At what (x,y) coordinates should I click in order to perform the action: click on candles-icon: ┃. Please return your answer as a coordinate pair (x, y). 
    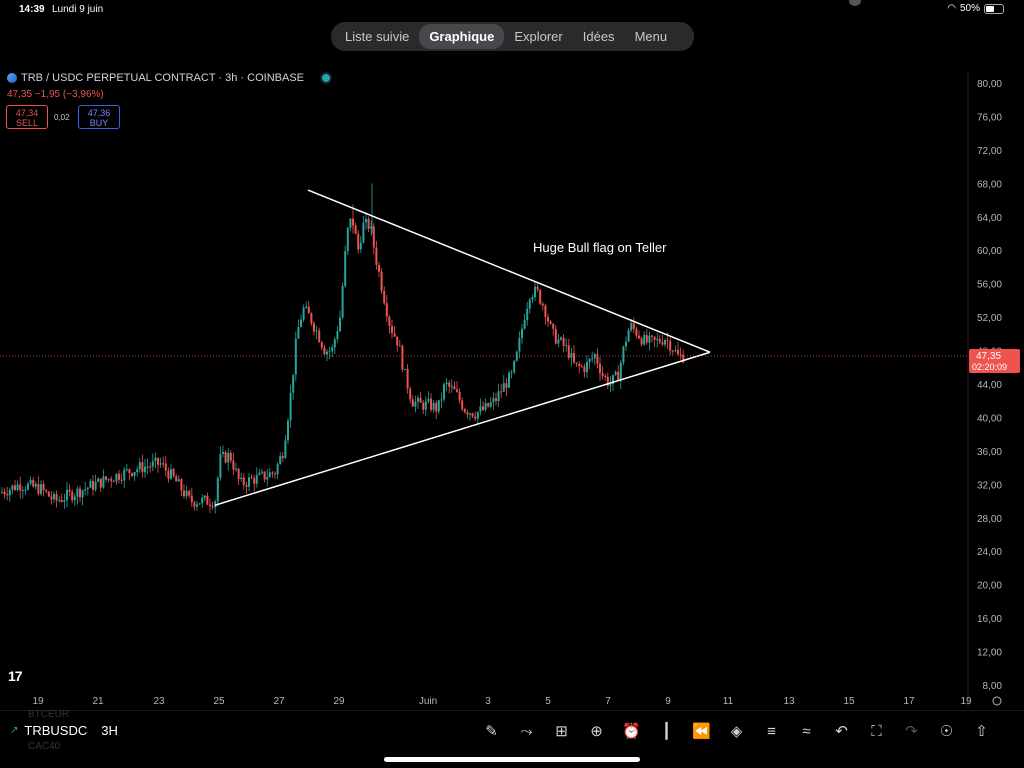
    Looking at the image, I should click on (666, 731).